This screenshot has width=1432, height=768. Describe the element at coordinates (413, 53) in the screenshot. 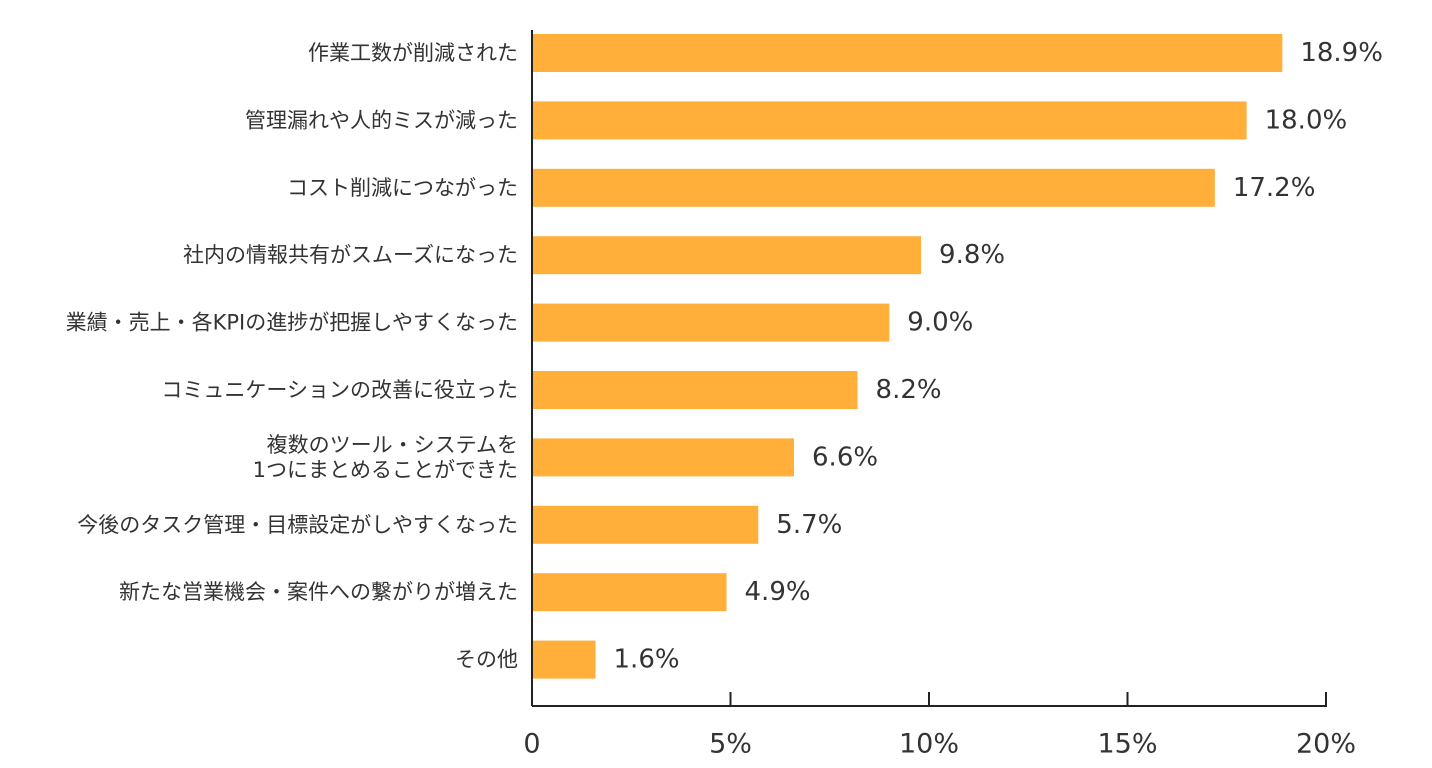

I see `category-label-0: 作業工数が削減された` at that location.